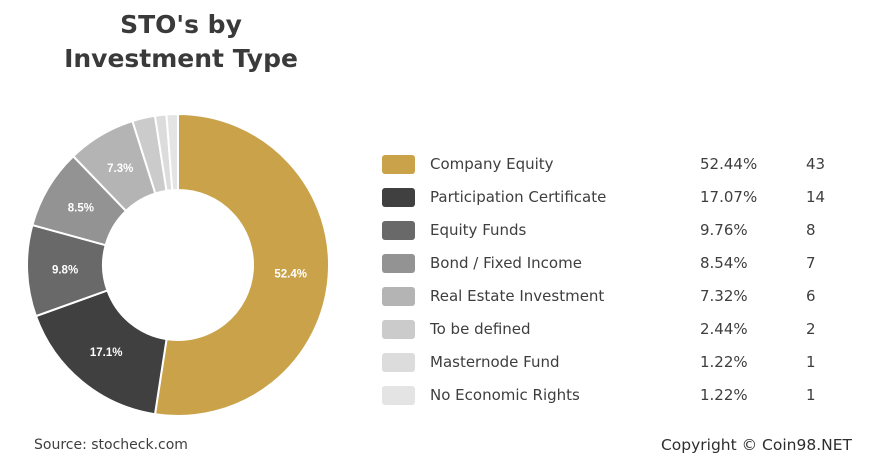 This screenshot has width=870, height=466. Describe the element at coordinates (811, 230) in the screenshot. I see `legend-count: 8` at that location.